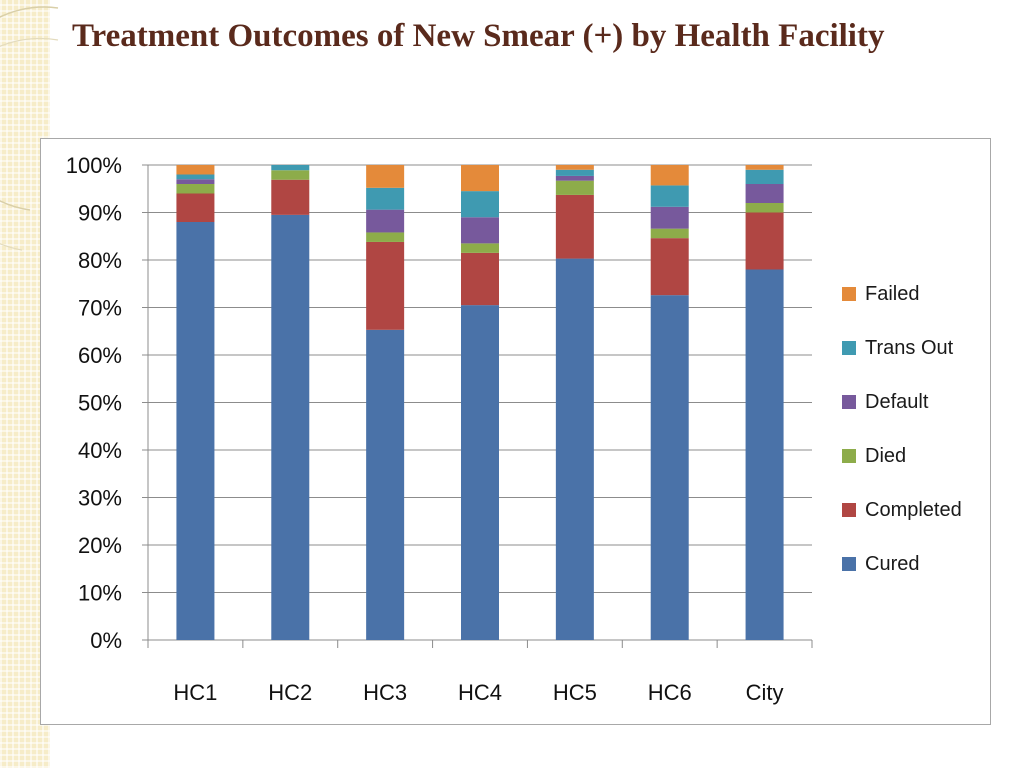 Image resolution: width=1024 pixels, height=768 pixels. Describe the element at coordinates (892, 293) in the screenshot. I see `legend-label: Failed` at that location.